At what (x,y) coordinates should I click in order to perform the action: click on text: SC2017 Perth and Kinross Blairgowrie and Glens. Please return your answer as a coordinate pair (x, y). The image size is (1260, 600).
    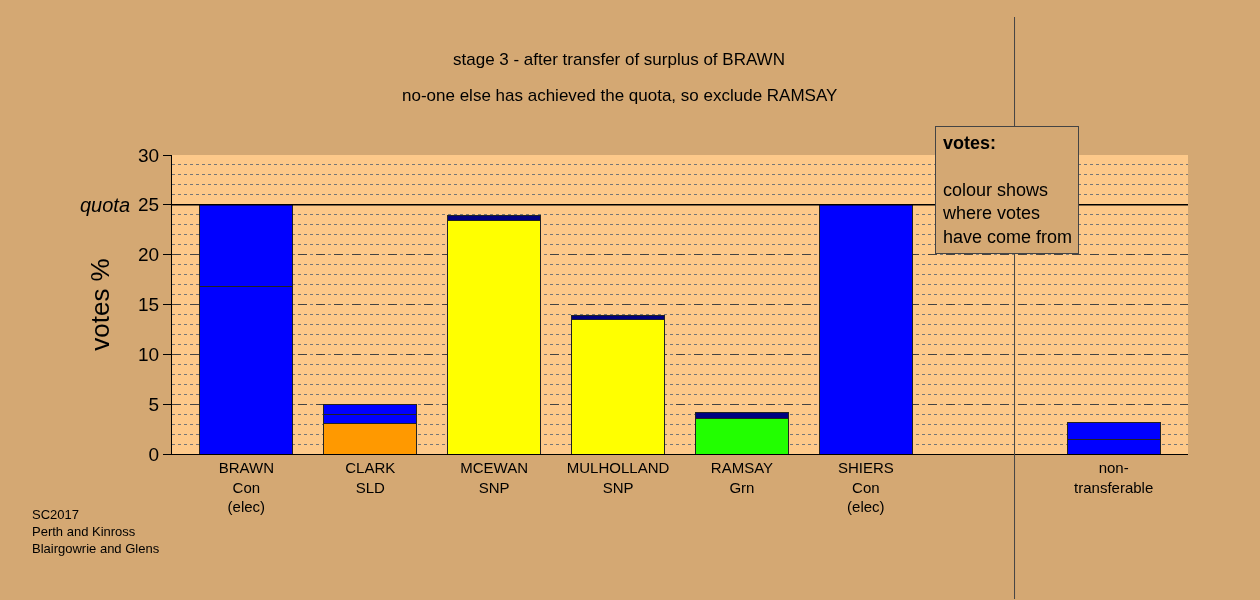
    Looking at the image, I should click on (96, 531).